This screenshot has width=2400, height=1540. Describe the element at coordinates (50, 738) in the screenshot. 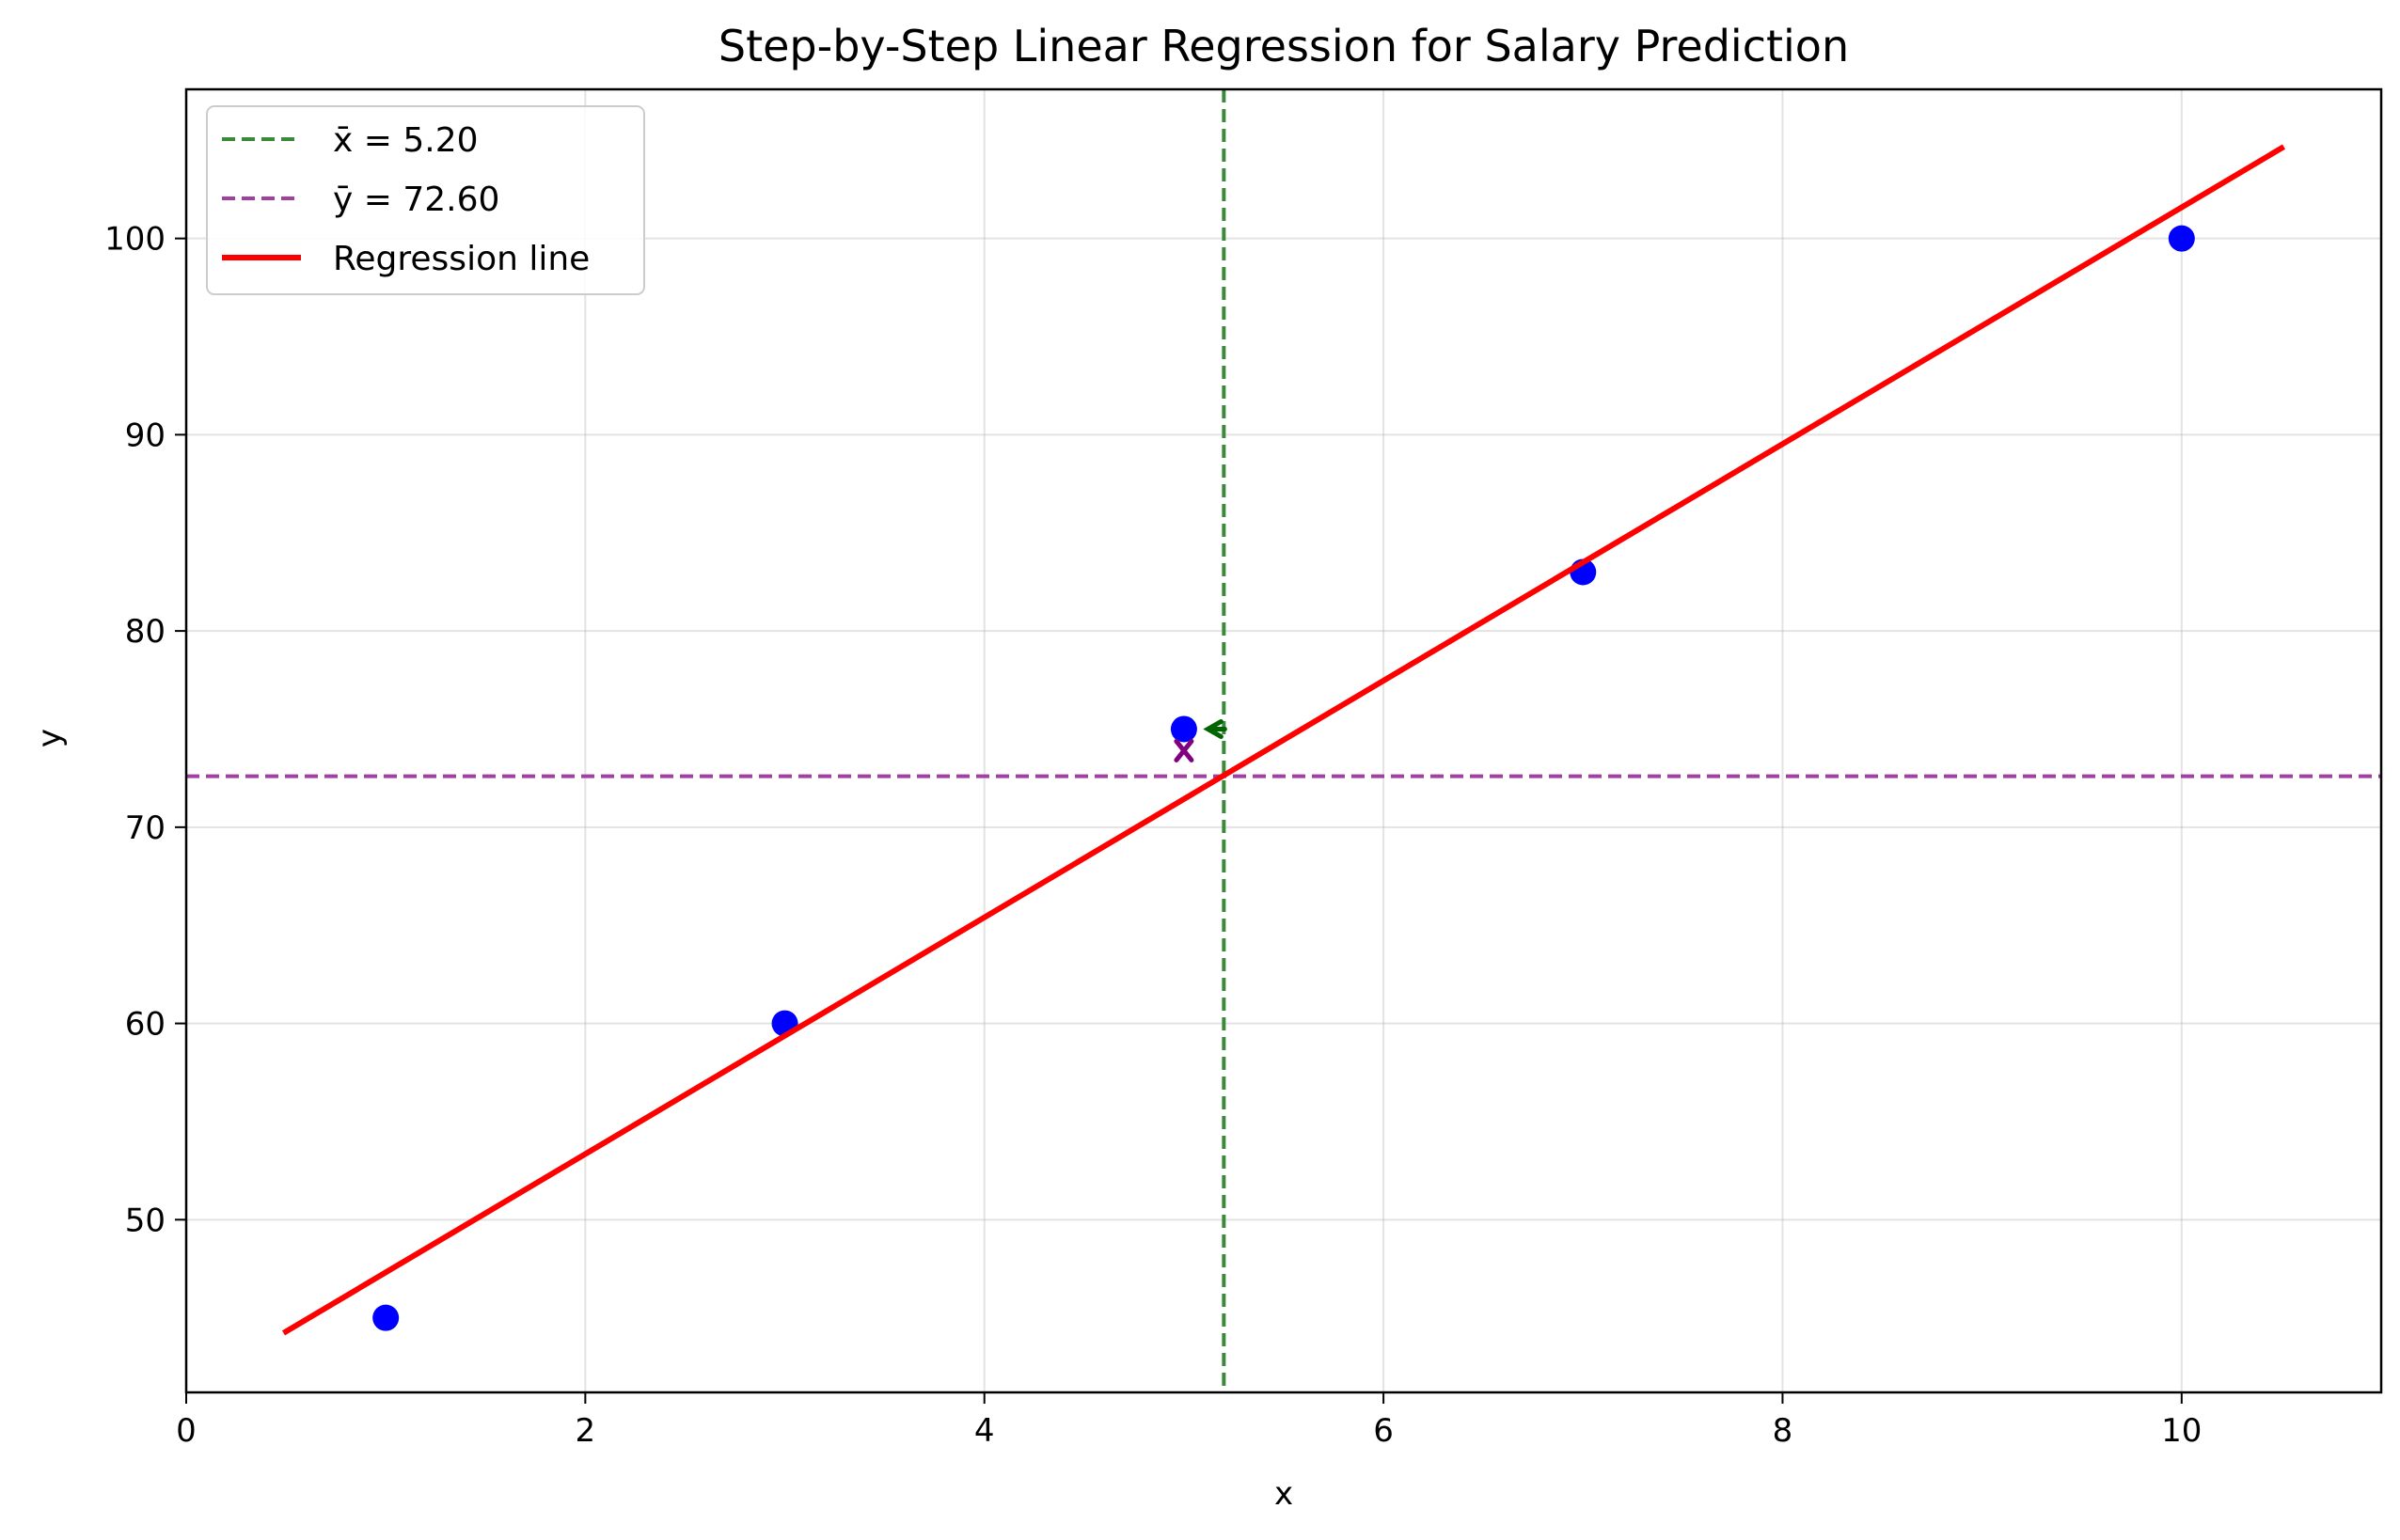

I see `y-axis-label: y` at that location.